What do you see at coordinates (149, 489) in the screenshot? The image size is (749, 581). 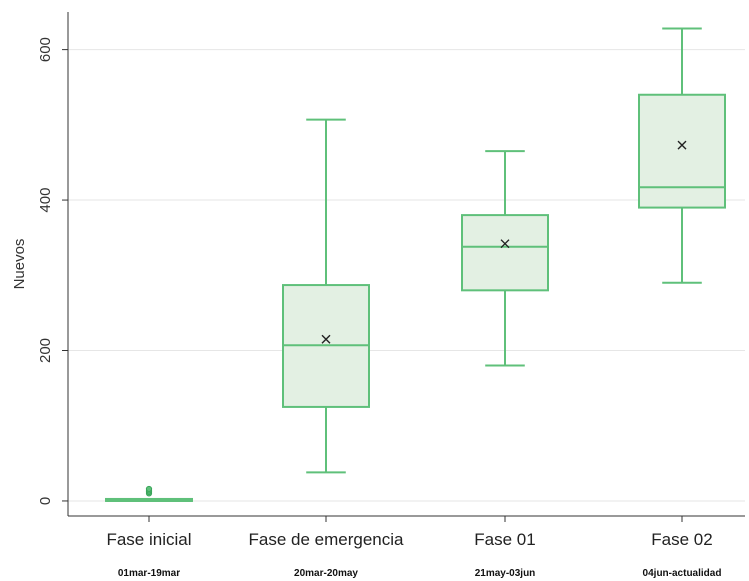 I see `outlier-point` at bounding box center [149, 489].